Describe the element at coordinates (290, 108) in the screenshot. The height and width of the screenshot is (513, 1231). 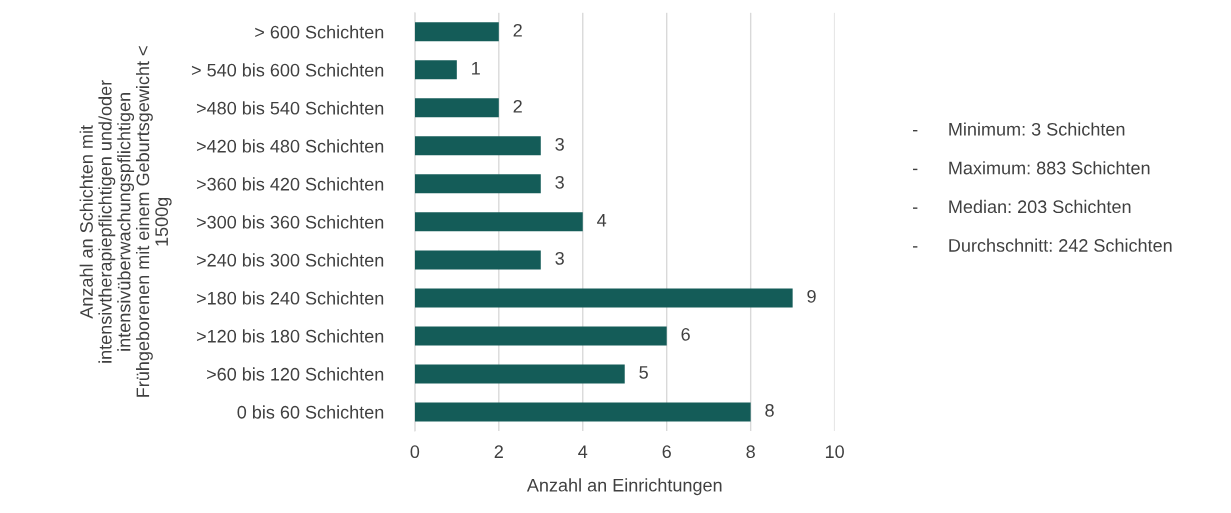
I see `y-tick-label: >480 bis 540 Schichten` at that location.